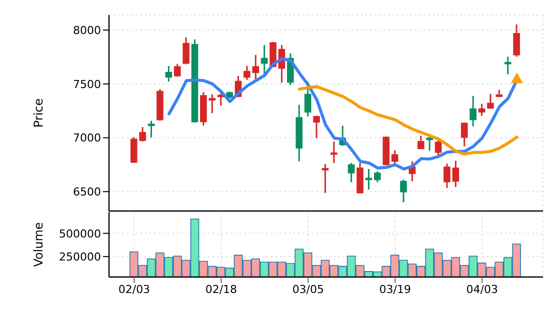  I want to click on y-tick-label: 8000, so click(87, 30).